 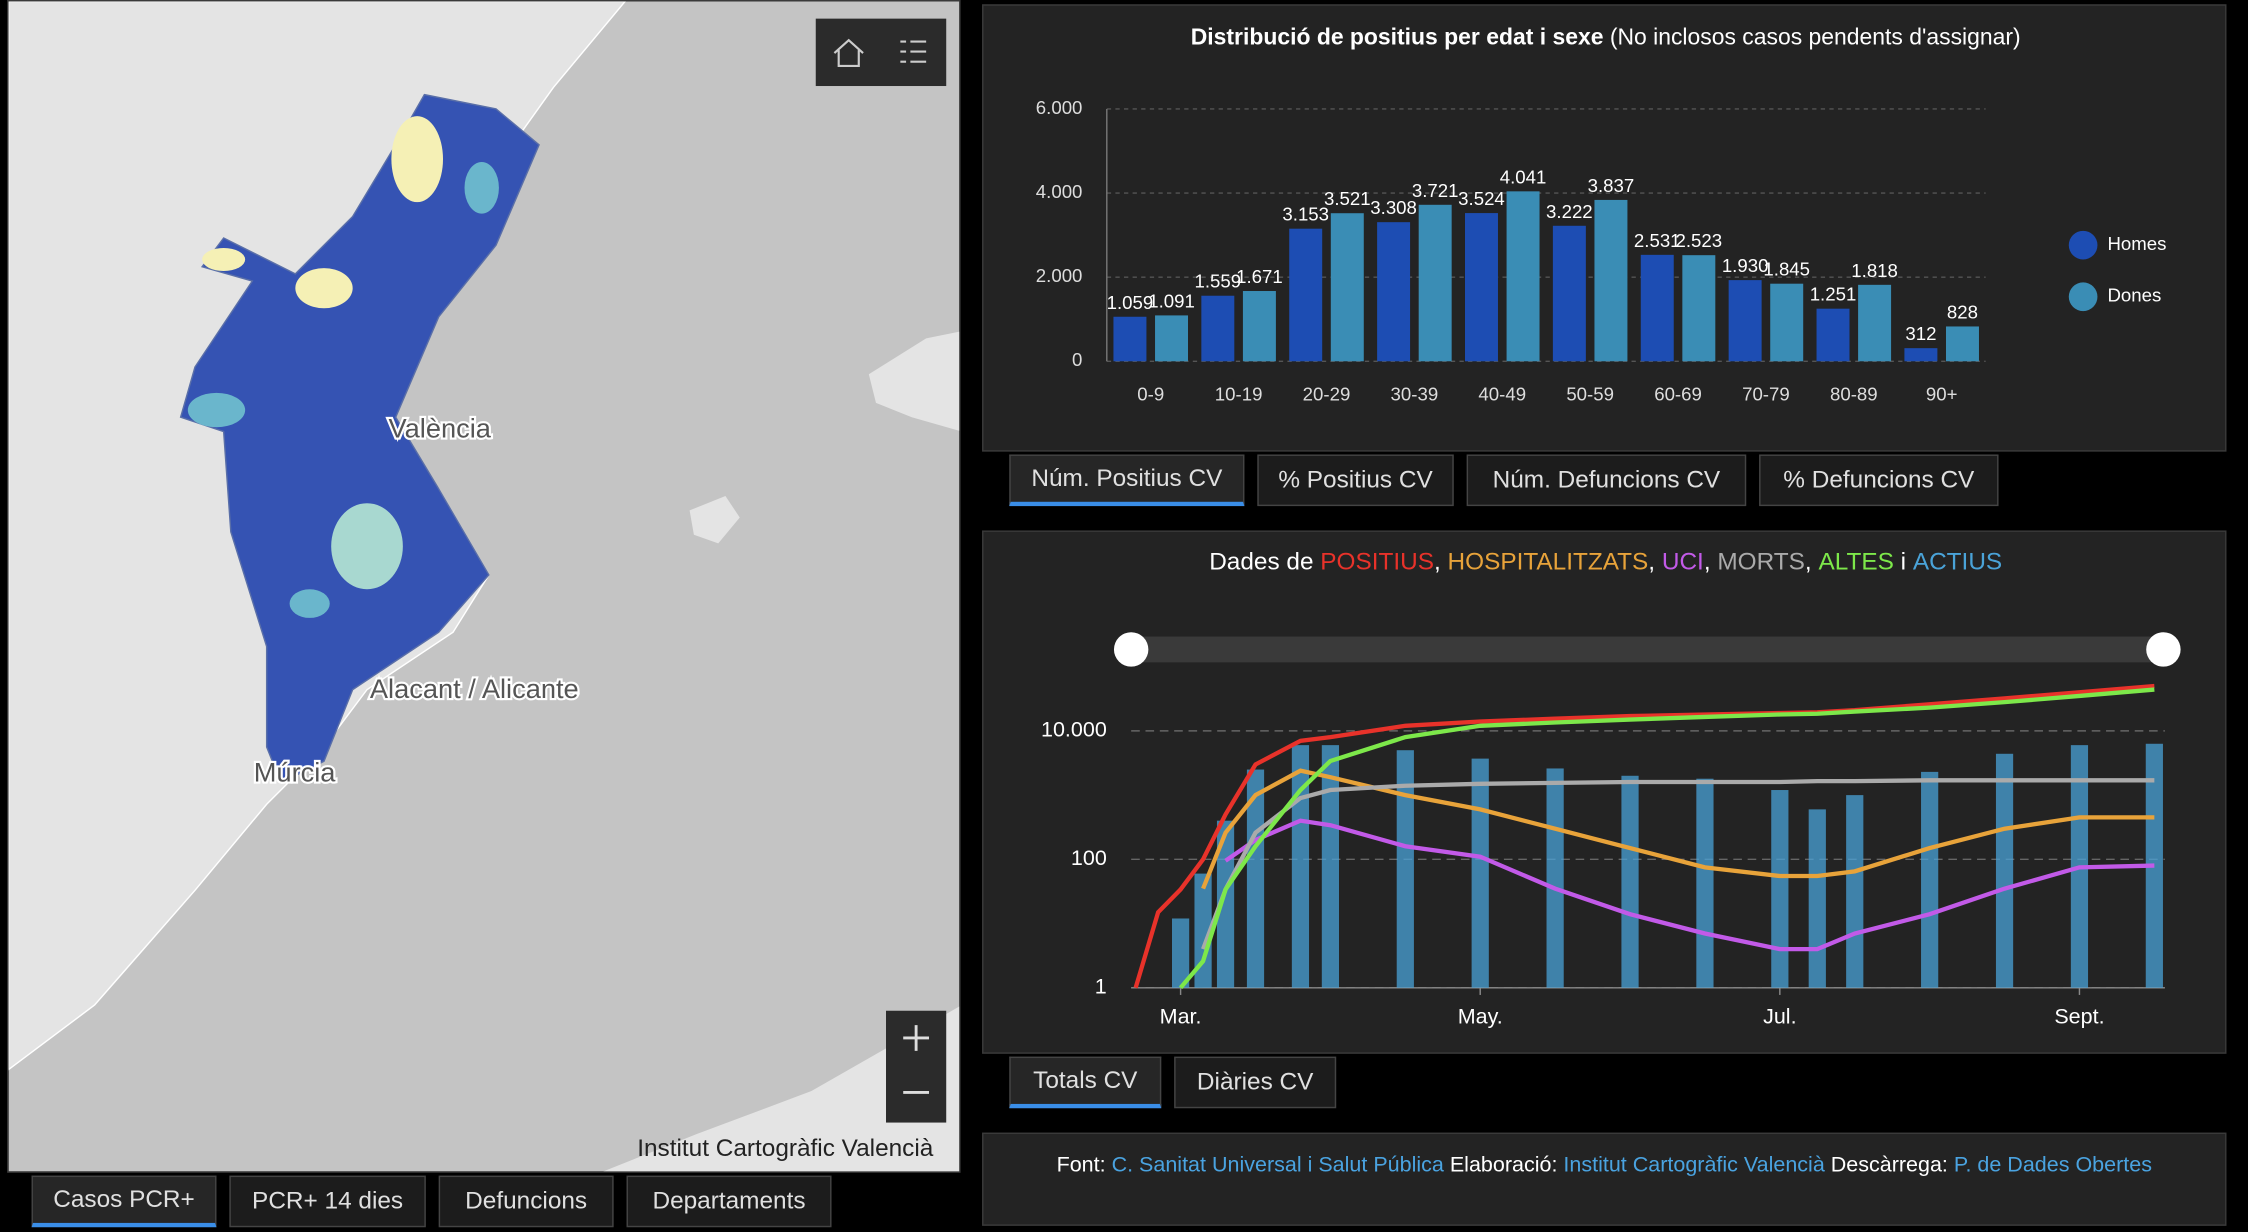 What do you see at coordinates (729, 1201) in the screenshot?
I see `tab: Departaments` at bounding box center [729, 1201].